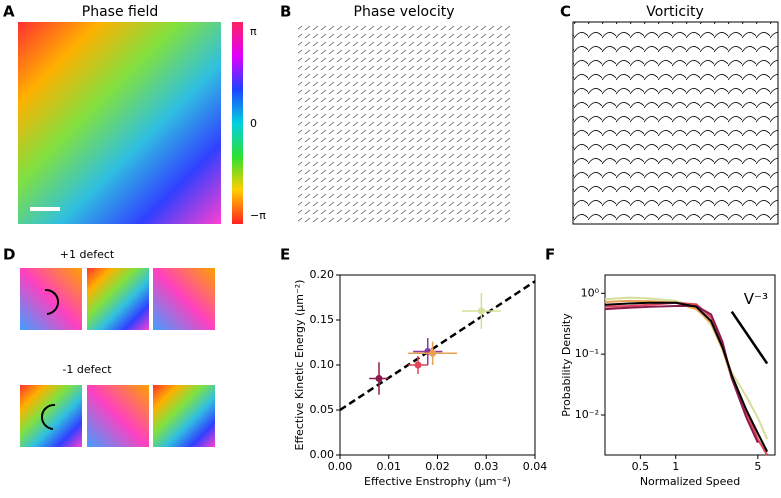 This screenshot has width=781, height=498. I want to click on y-tick-label: 0.05, so click(322, 409).